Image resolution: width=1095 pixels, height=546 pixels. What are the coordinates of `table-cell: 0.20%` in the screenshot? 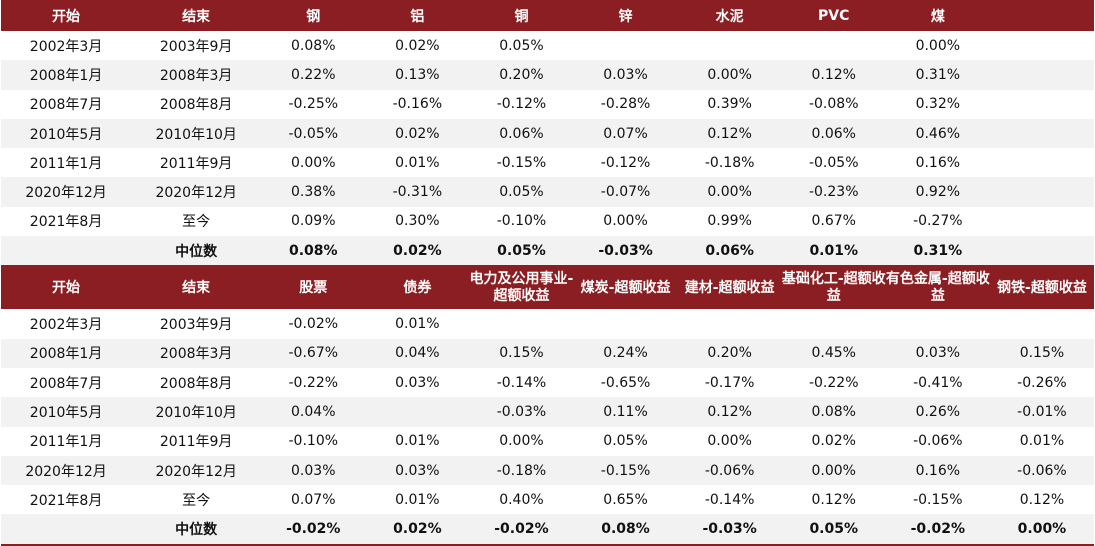 It's located at (521, 75).